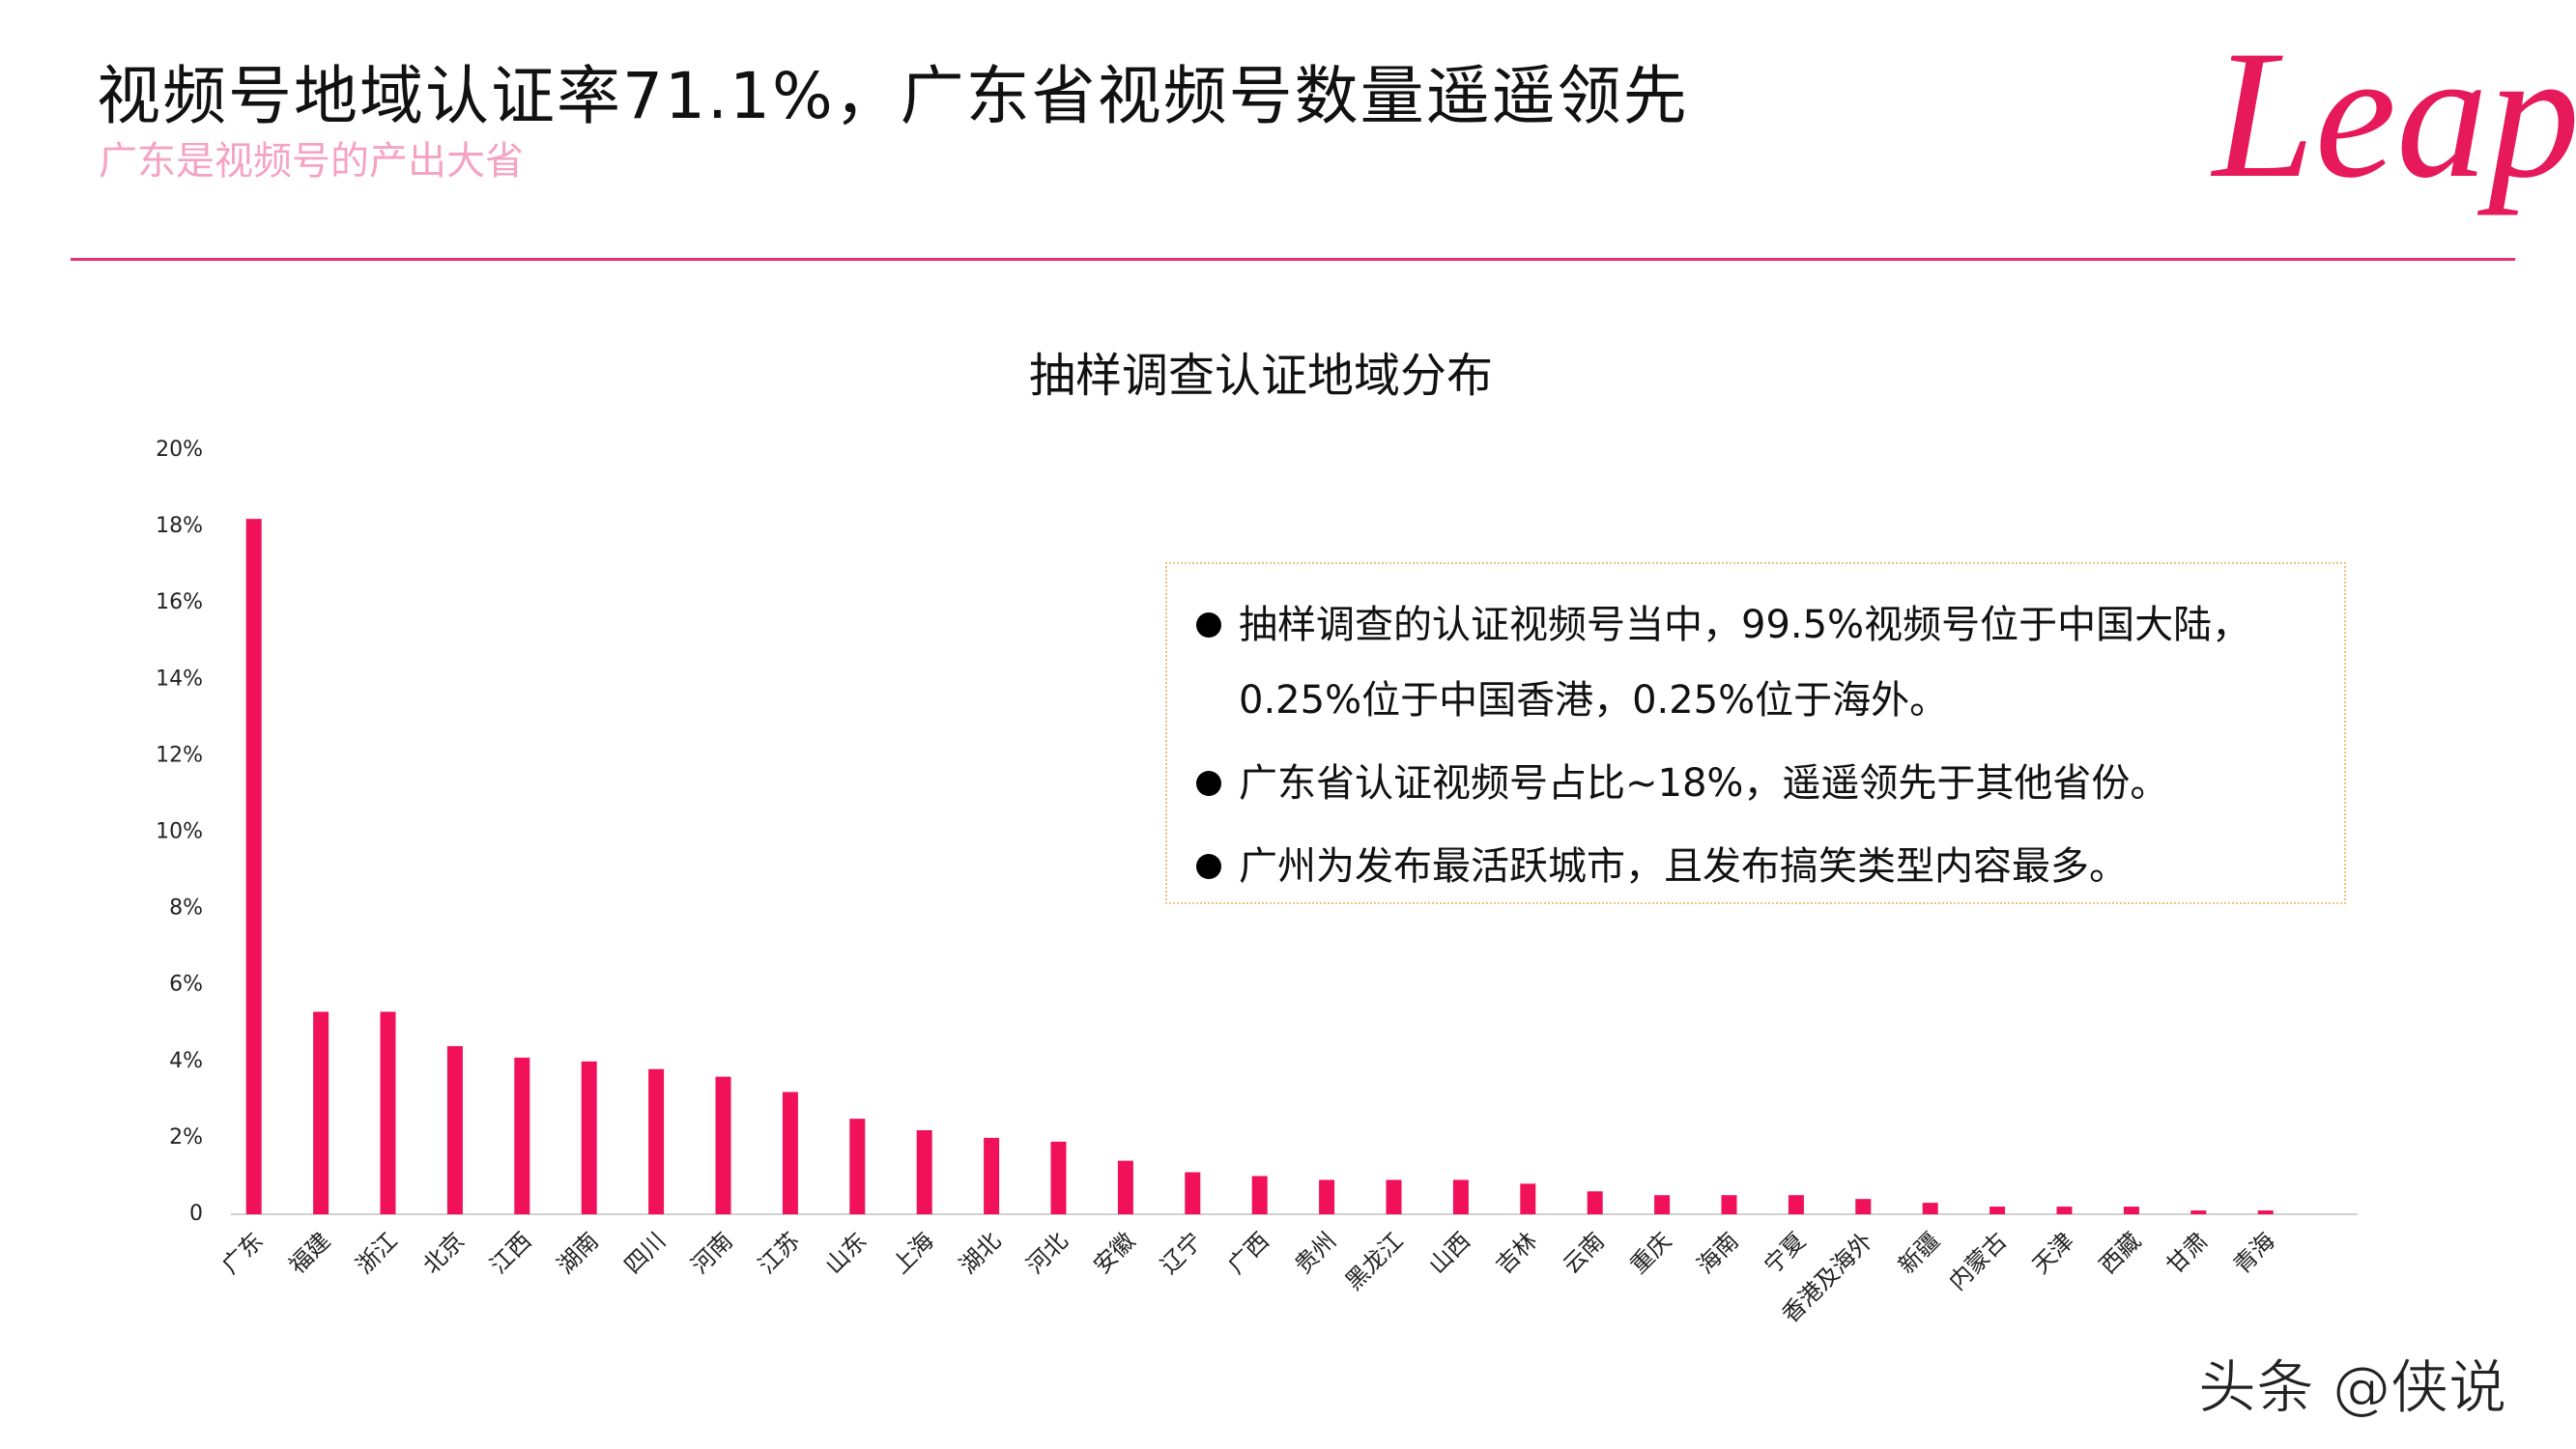 The image size is (2576, 1449). What do you see at coordinates (1749, 866) in the screenshot?
I see `note: 广州为发布最活跃城市，且发布搞笑类型内容最多。` at bounding box center [1749, 866].